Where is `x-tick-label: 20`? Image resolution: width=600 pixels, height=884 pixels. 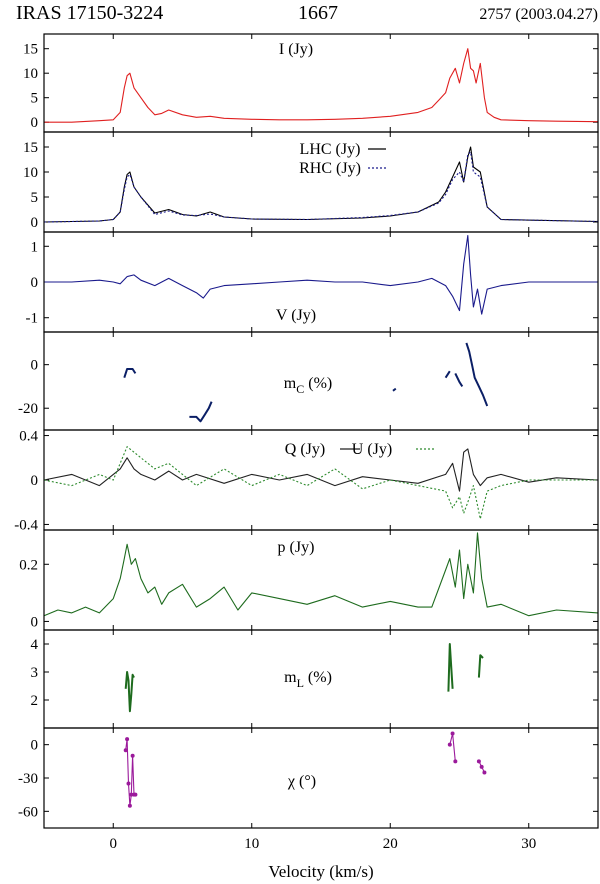 x-tick-label: 20 is located at coordinates (390, 844).